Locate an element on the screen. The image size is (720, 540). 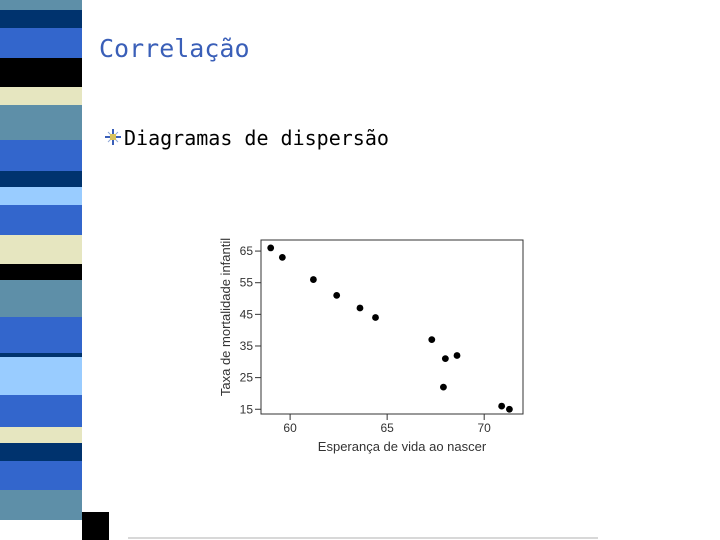
plot-frame is located at coordinates (392, 327).